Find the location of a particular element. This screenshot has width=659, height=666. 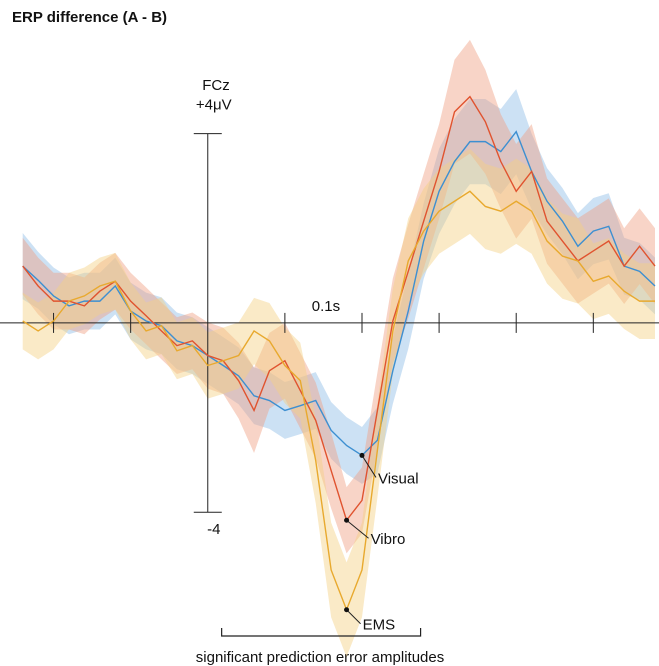

series-label: Vibro is located at coordinates (388, 539).